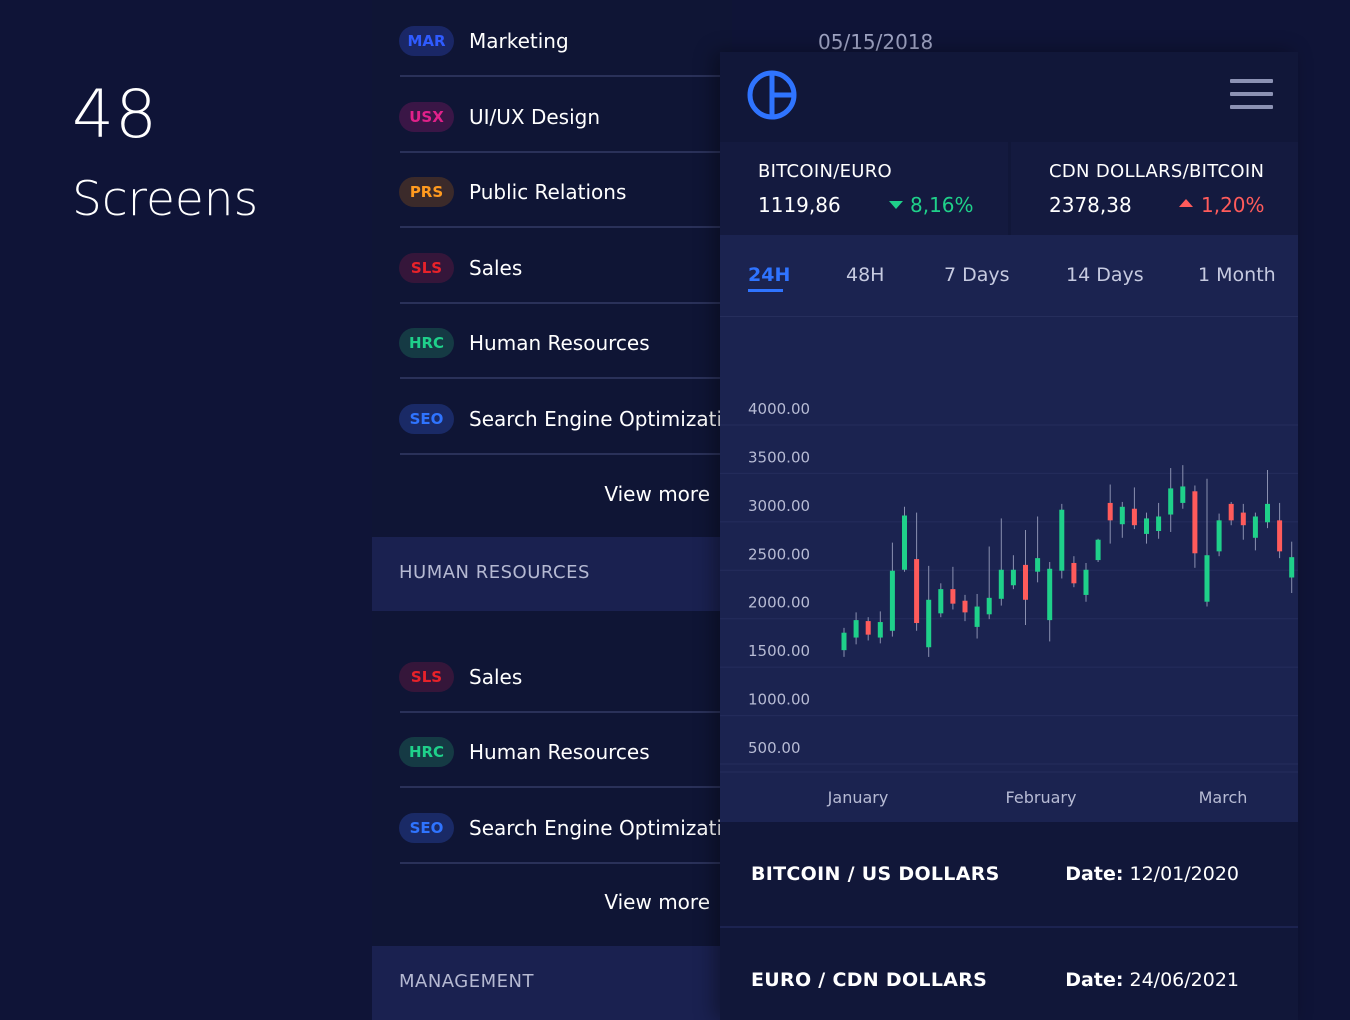 This screenshot has height=1020, width=1350. I want to click on x-tick-label: January, so click(858, 797).